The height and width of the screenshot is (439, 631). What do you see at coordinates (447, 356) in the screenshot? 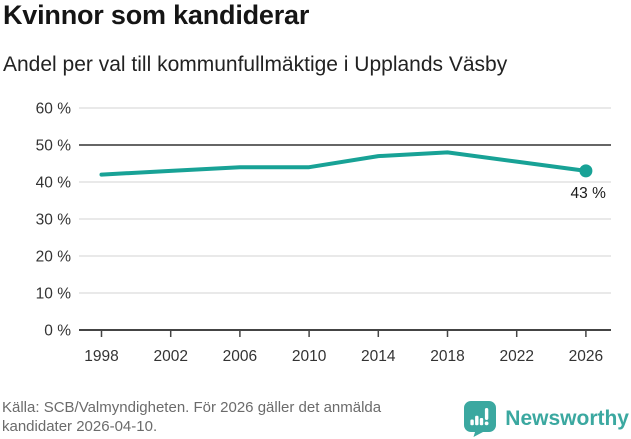
I see `x-tick-label: 2018` at bounding box center [447, 356].